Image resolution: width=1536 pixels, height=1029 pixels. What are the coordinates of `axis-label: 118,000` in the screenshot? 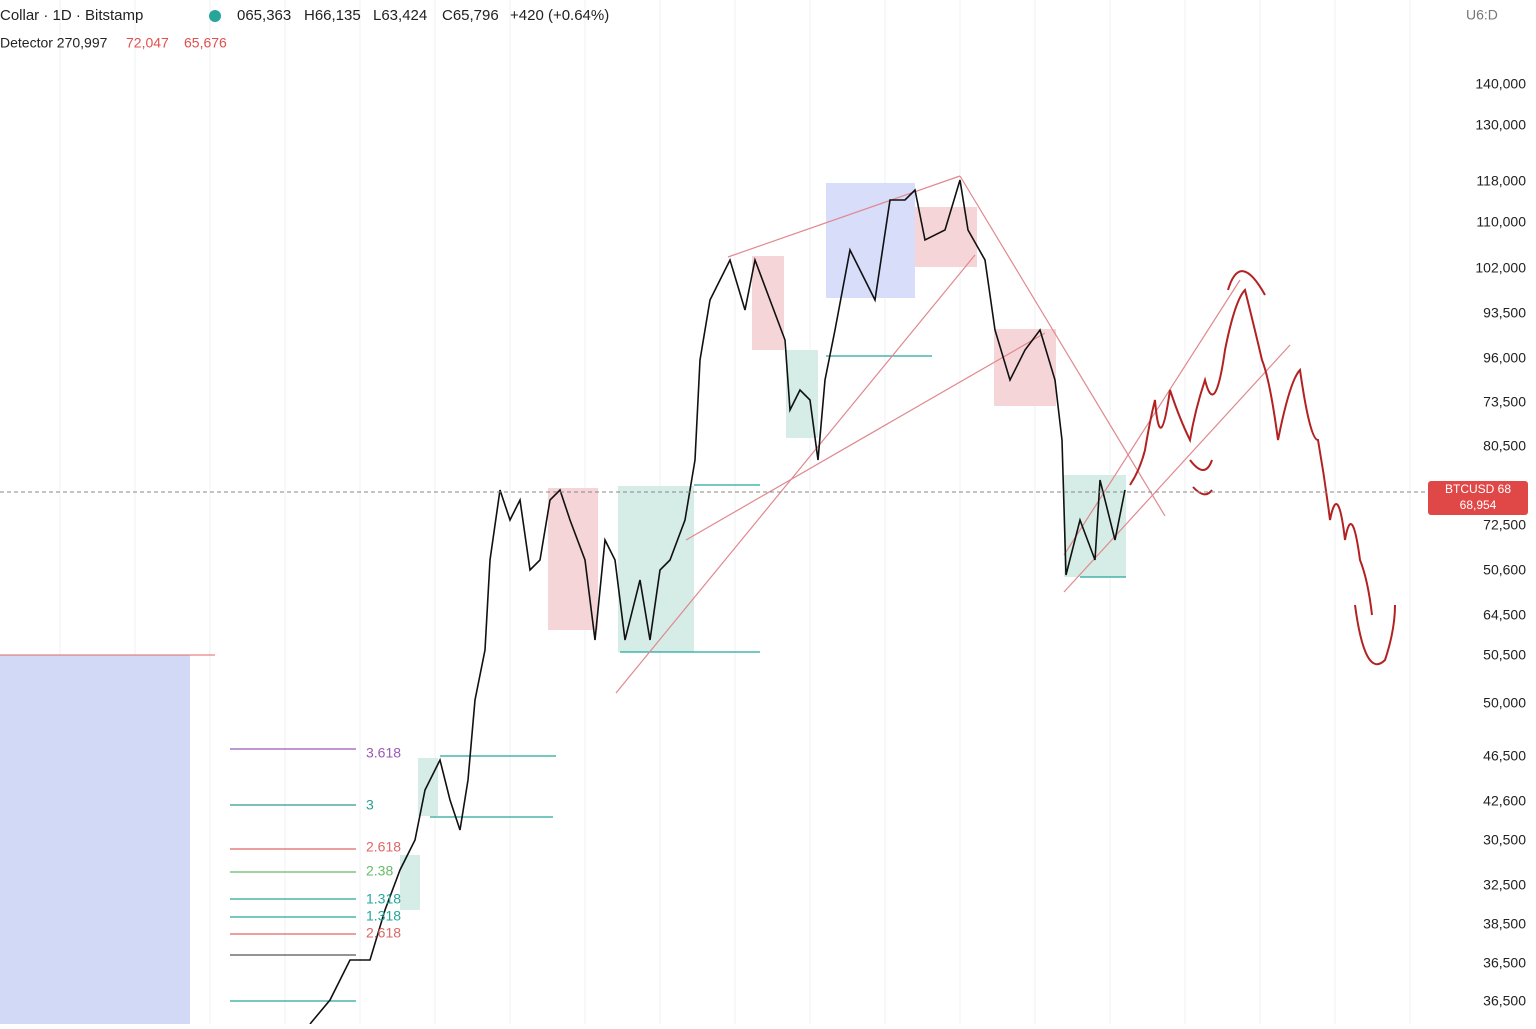 It's located at (1501, 181).